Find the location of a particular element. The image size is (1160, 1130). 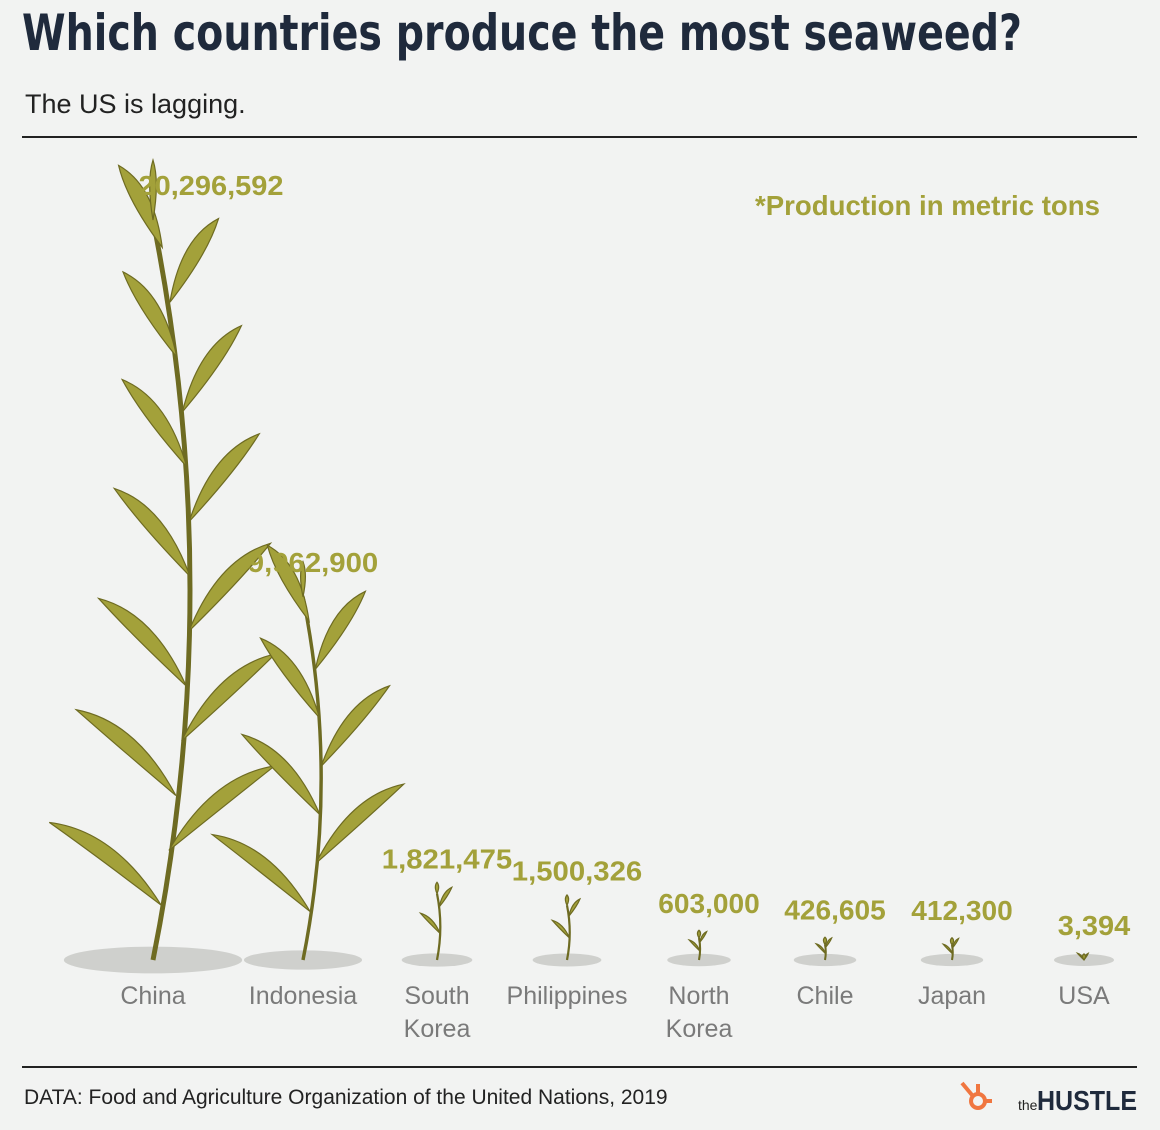

category-label: South Korea is located at coordinates (437, 1012).